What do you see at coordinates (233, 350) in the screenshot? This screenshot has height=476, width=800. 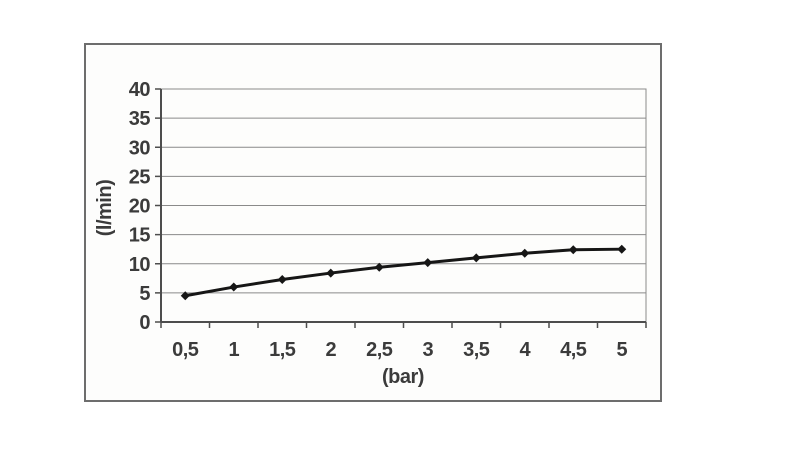 I see `x-tick-label: 1` at bounding box center [233, 350].